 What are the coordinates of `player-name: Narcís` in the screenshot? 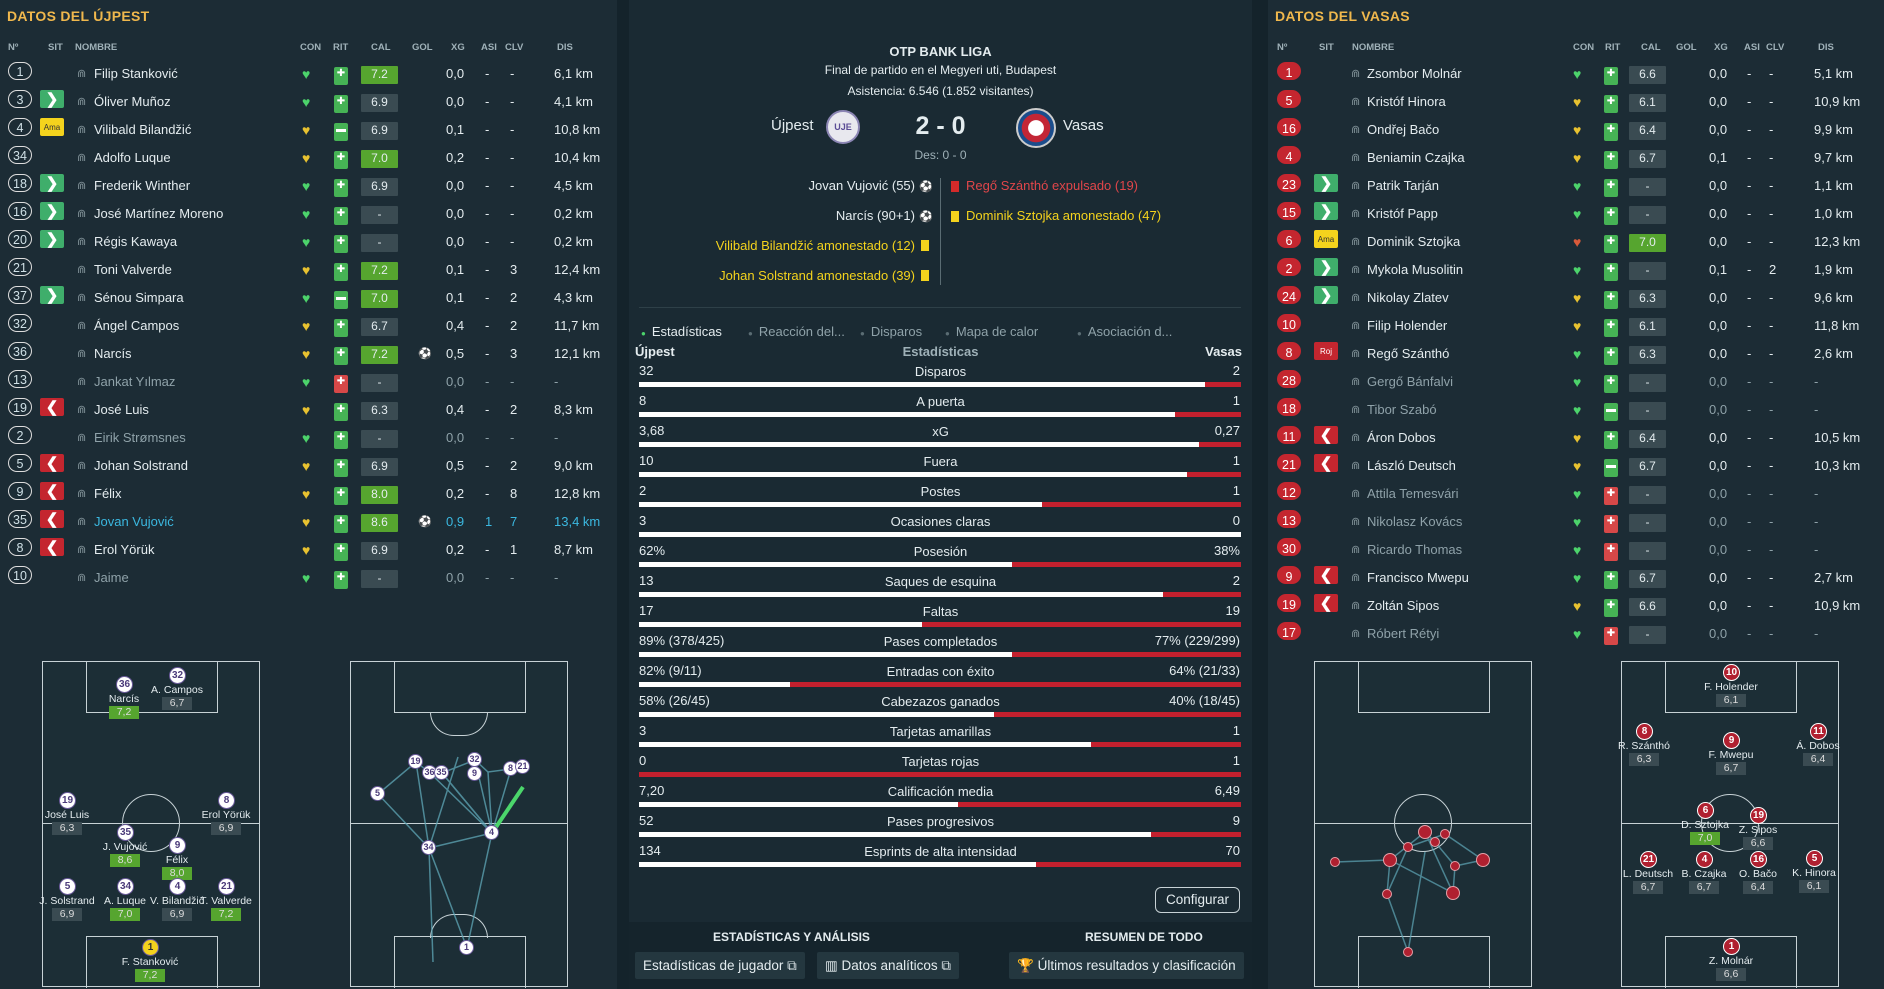 It's located at (113, 353).